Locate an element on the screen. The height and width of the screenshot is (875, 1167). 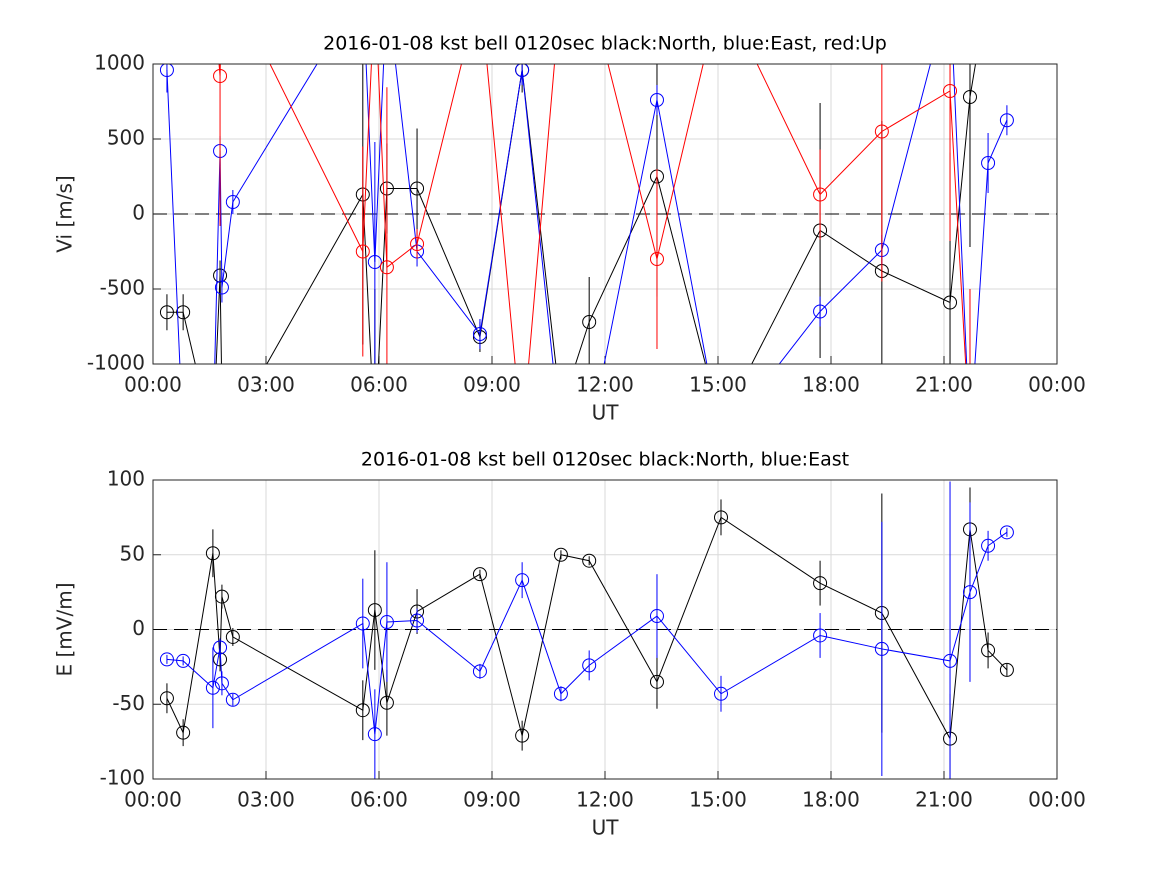
y-tick-label: -100 is located at coordinates (122, 778).